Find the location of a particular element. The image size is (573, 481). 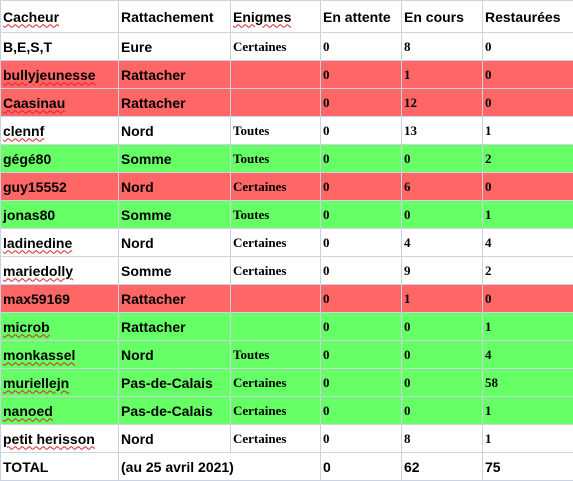

cell-cacheur: mariedolly is located at coordinates (59, 270).